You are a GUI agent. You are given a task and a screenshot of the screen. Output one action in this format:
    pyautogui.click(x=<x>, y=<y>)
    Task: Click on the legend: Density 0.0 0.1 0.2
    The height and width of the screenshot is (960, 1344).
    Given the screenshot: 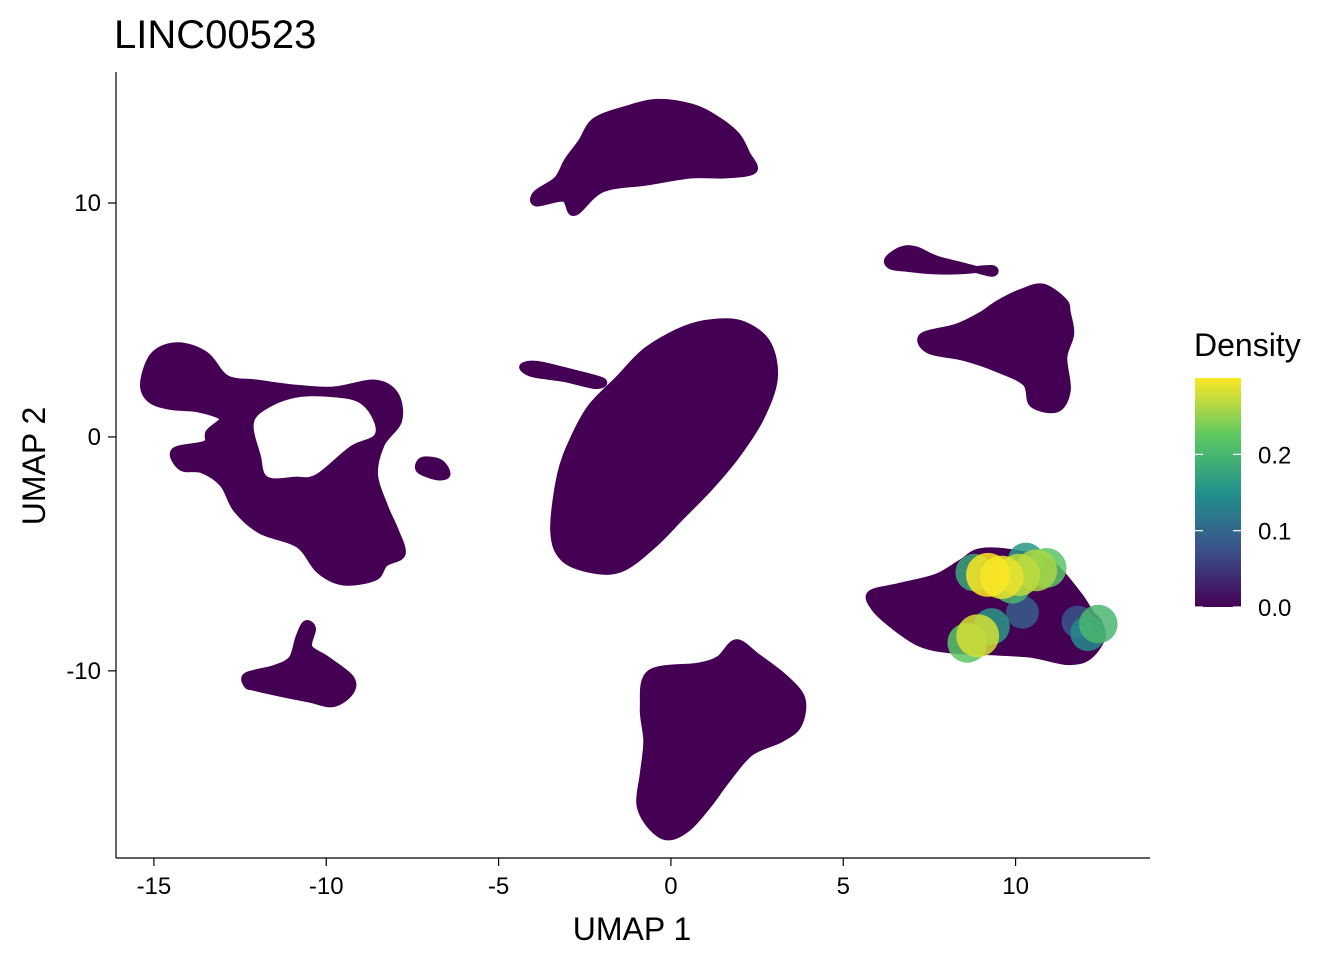 What is the action you would take?
    pyautogui.click(x=1247, y=474)
    